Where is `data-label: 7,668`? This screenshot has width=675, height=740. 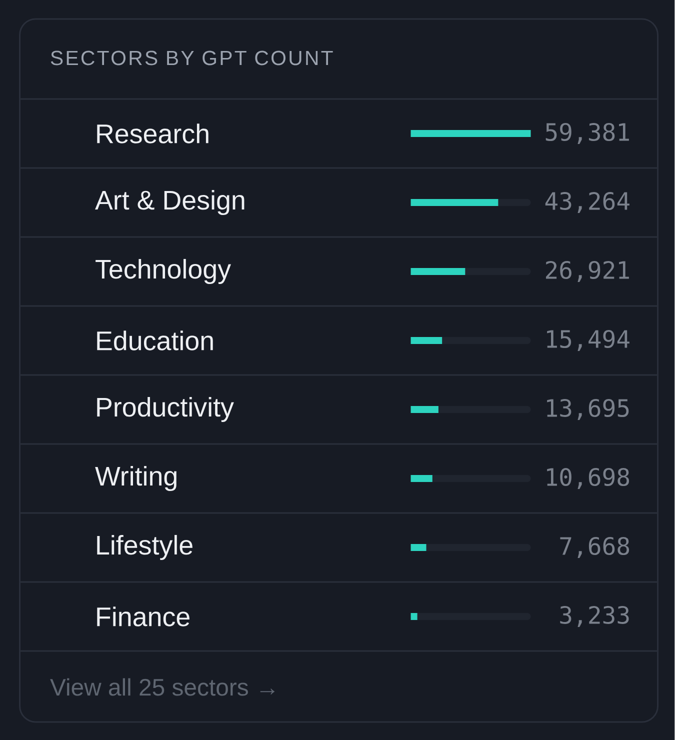 data-label: 7,668 is located at coordinates (595, 547).